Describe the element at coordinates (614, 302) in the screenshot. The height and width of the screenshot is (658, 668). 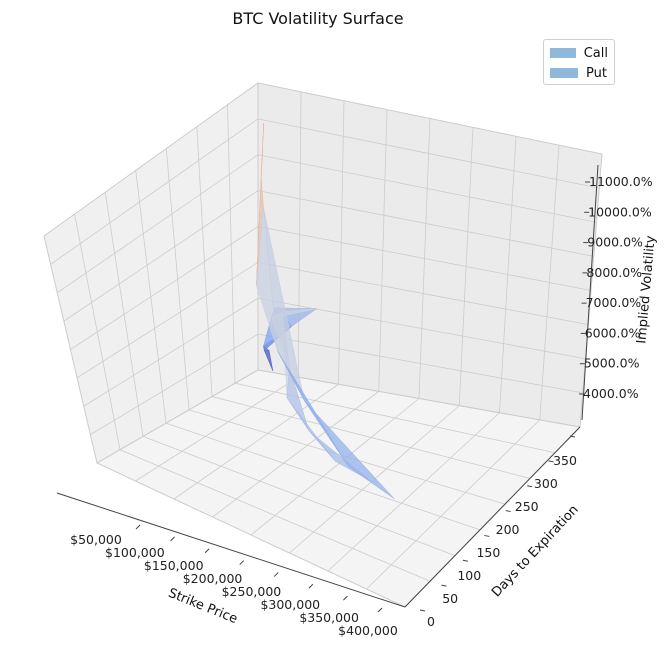
I see `z-tick-label: 7000.0%` at that location.